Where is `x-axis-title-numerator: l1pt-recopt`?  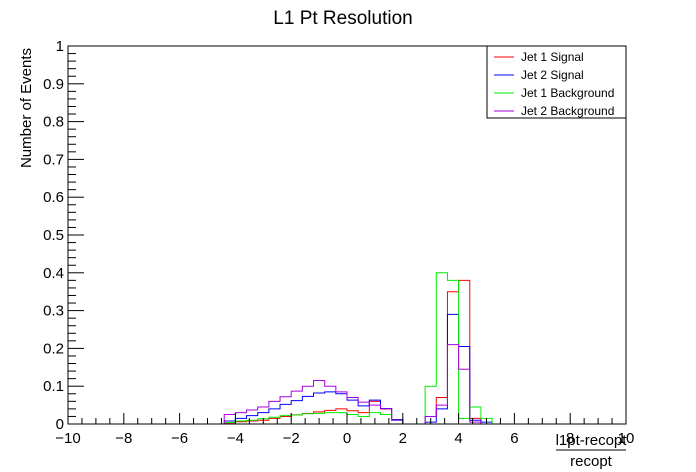
x-axis-title-numerator: l1pt-recopt is located at coordinates (592, 440).